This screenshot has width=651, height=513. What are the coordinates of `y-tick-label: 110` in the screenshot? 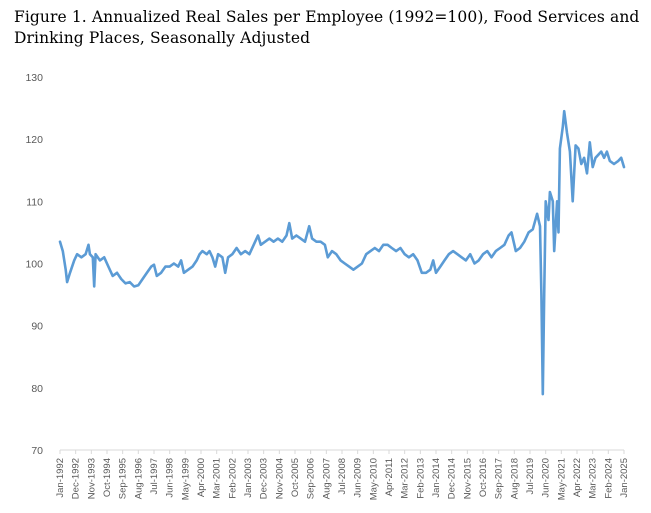 It's located at (34, 202).